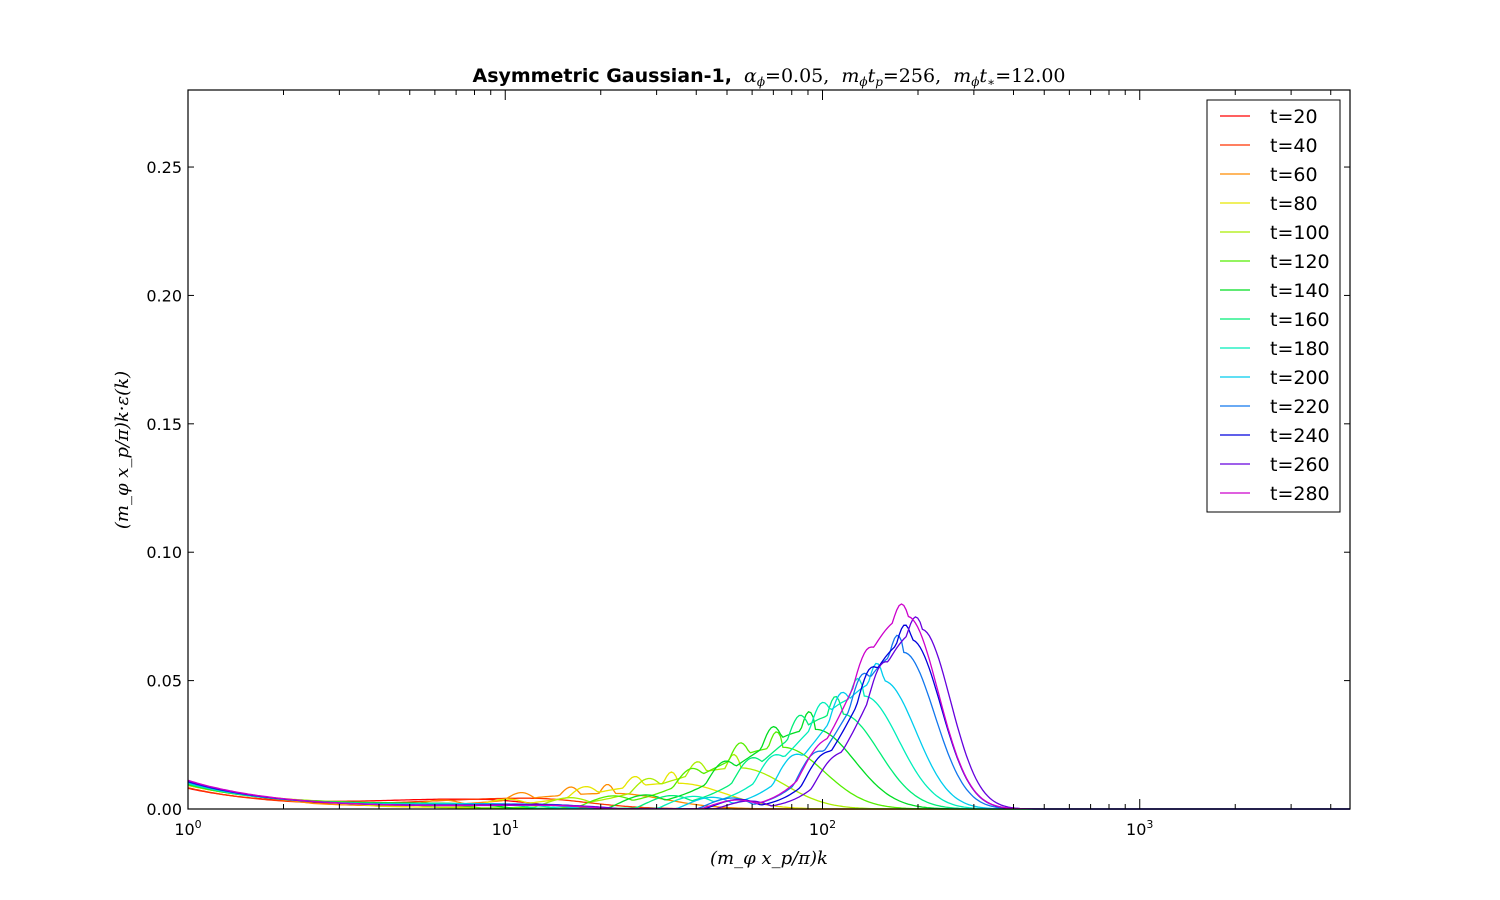  I want to click on legend-label: t=180, so click(1300, 349).